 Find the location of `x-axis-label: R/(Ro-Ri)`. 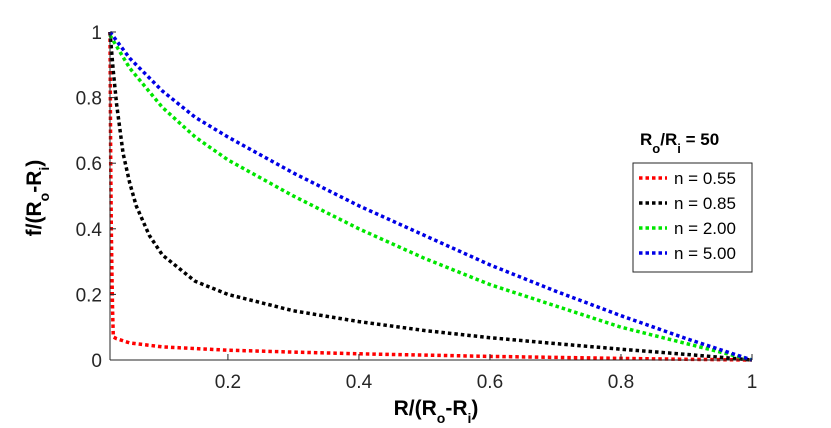

x-axis-label: R/(Ro-Ri) is located at coordinates (436, 411).